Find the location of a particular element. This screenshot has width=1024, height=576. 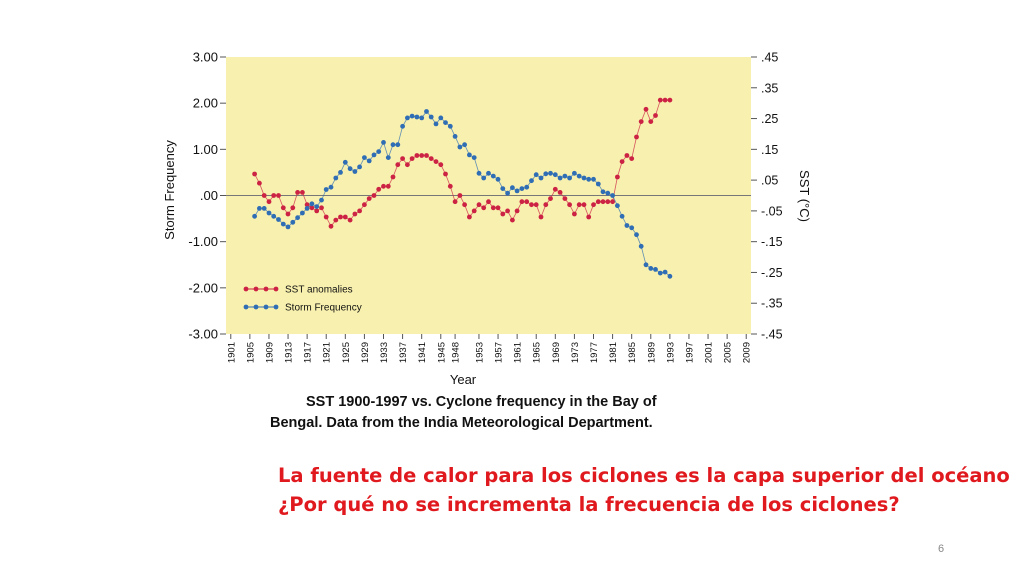

x-axis-tick-label: 1901 is located at coordinates (231, 352).